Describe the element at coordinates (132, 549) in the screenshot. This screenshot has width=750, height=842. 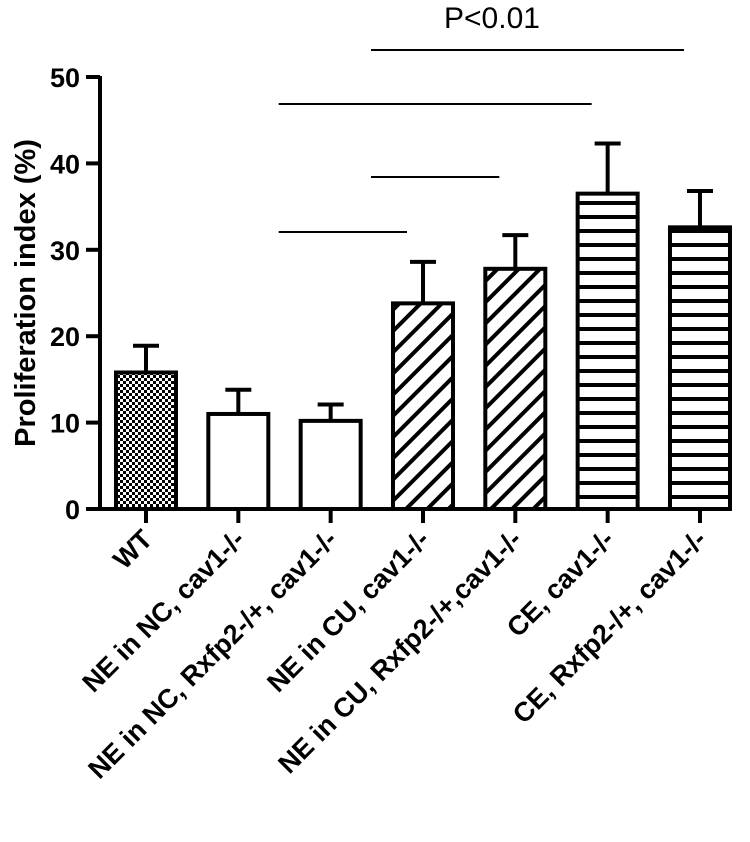
I see `x-tick-label: WT` at that location.